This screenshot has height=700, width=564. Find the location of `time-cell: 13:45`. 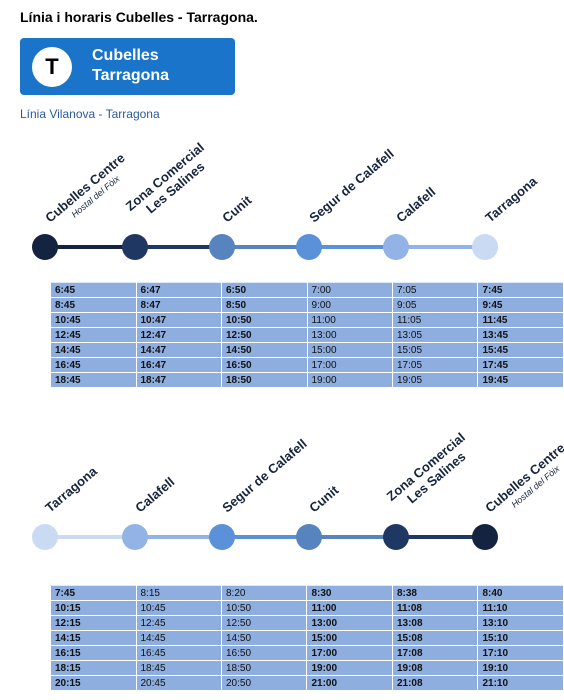

time-cell: 13:45 is located at coordinates (520, 335).